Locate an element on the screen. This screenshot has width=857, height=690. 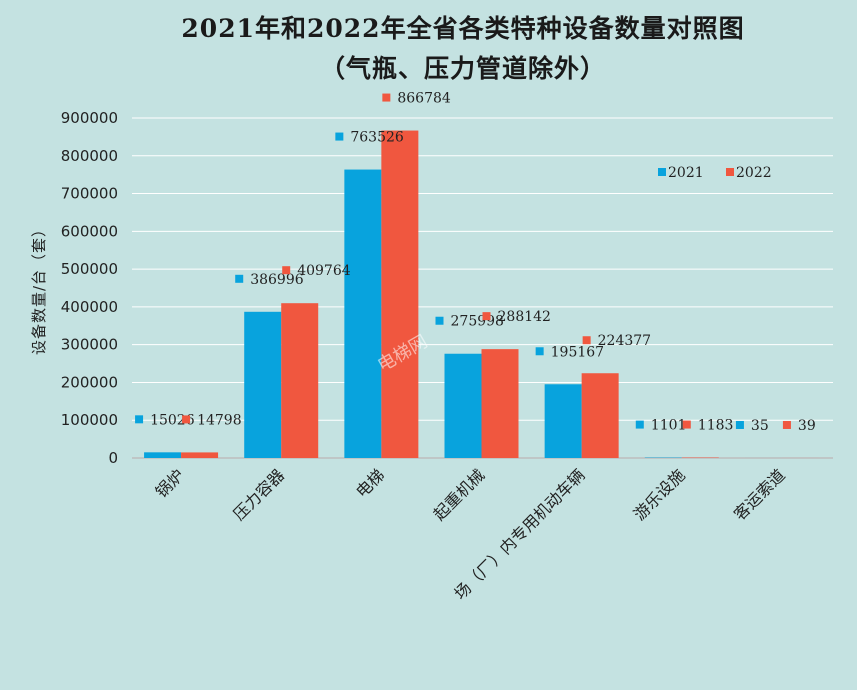
data-label-text: 39 is located at coordinates (807, 426).